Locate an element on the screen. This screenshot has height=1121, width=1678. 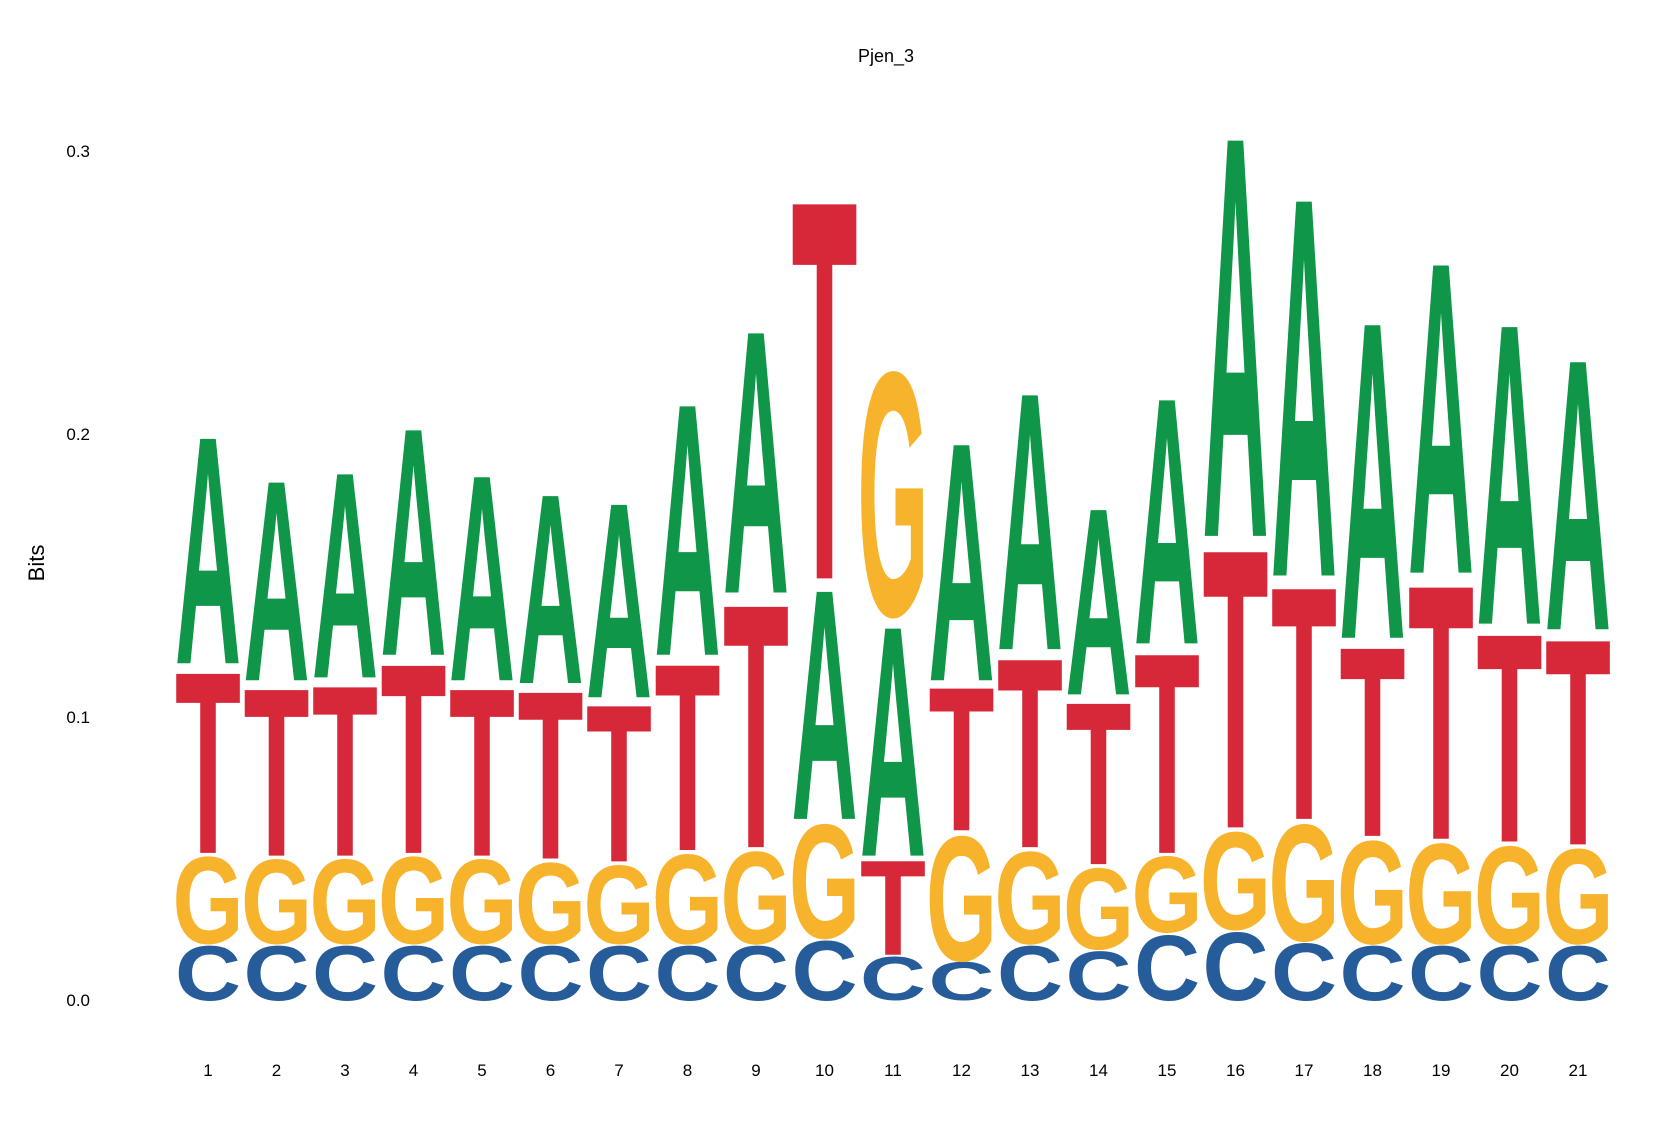
x-tick-label: 15 is located at coordinates (1167, 1070).